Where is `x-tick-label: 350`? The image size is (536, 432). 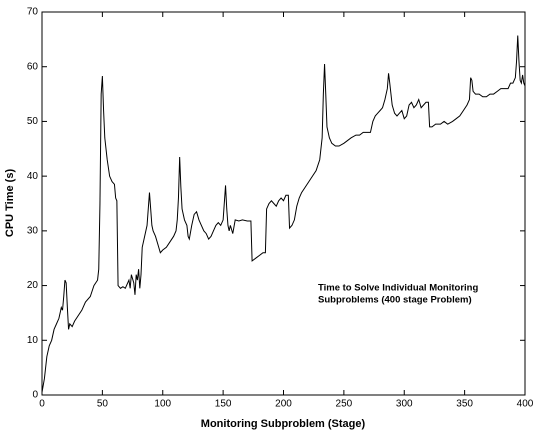
x-tick-label: 350 is located at coordinates (464, 404).